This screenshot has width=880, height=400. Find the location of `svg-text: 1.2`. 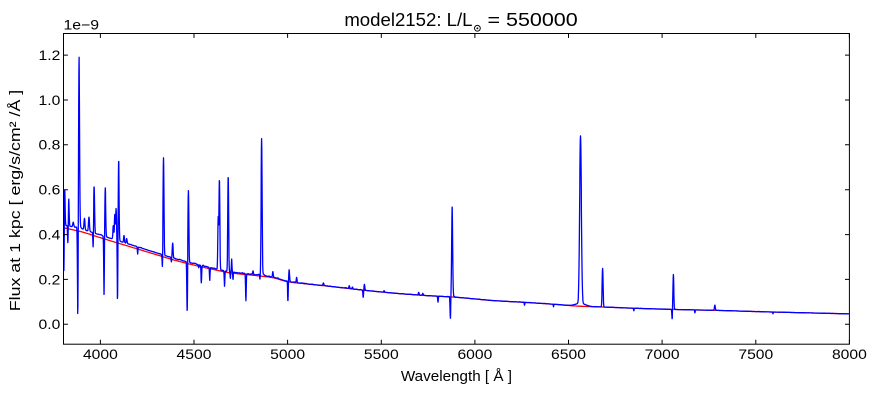

svg-text: 1.2 is located at coordinates (49, 56).